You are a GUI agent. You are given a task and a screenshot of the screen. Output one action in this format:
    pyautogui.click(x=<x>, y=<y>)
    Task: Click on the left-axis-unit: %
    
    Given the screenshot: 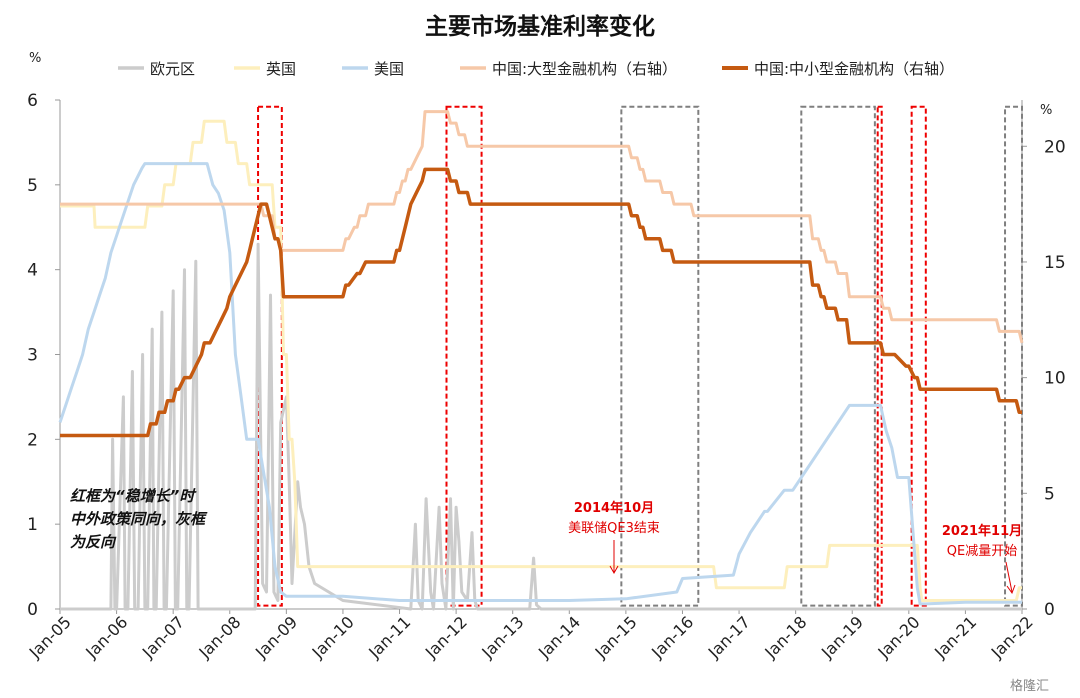 What is the action you would take?
    pyautogui.click(x=35, y=58)
    